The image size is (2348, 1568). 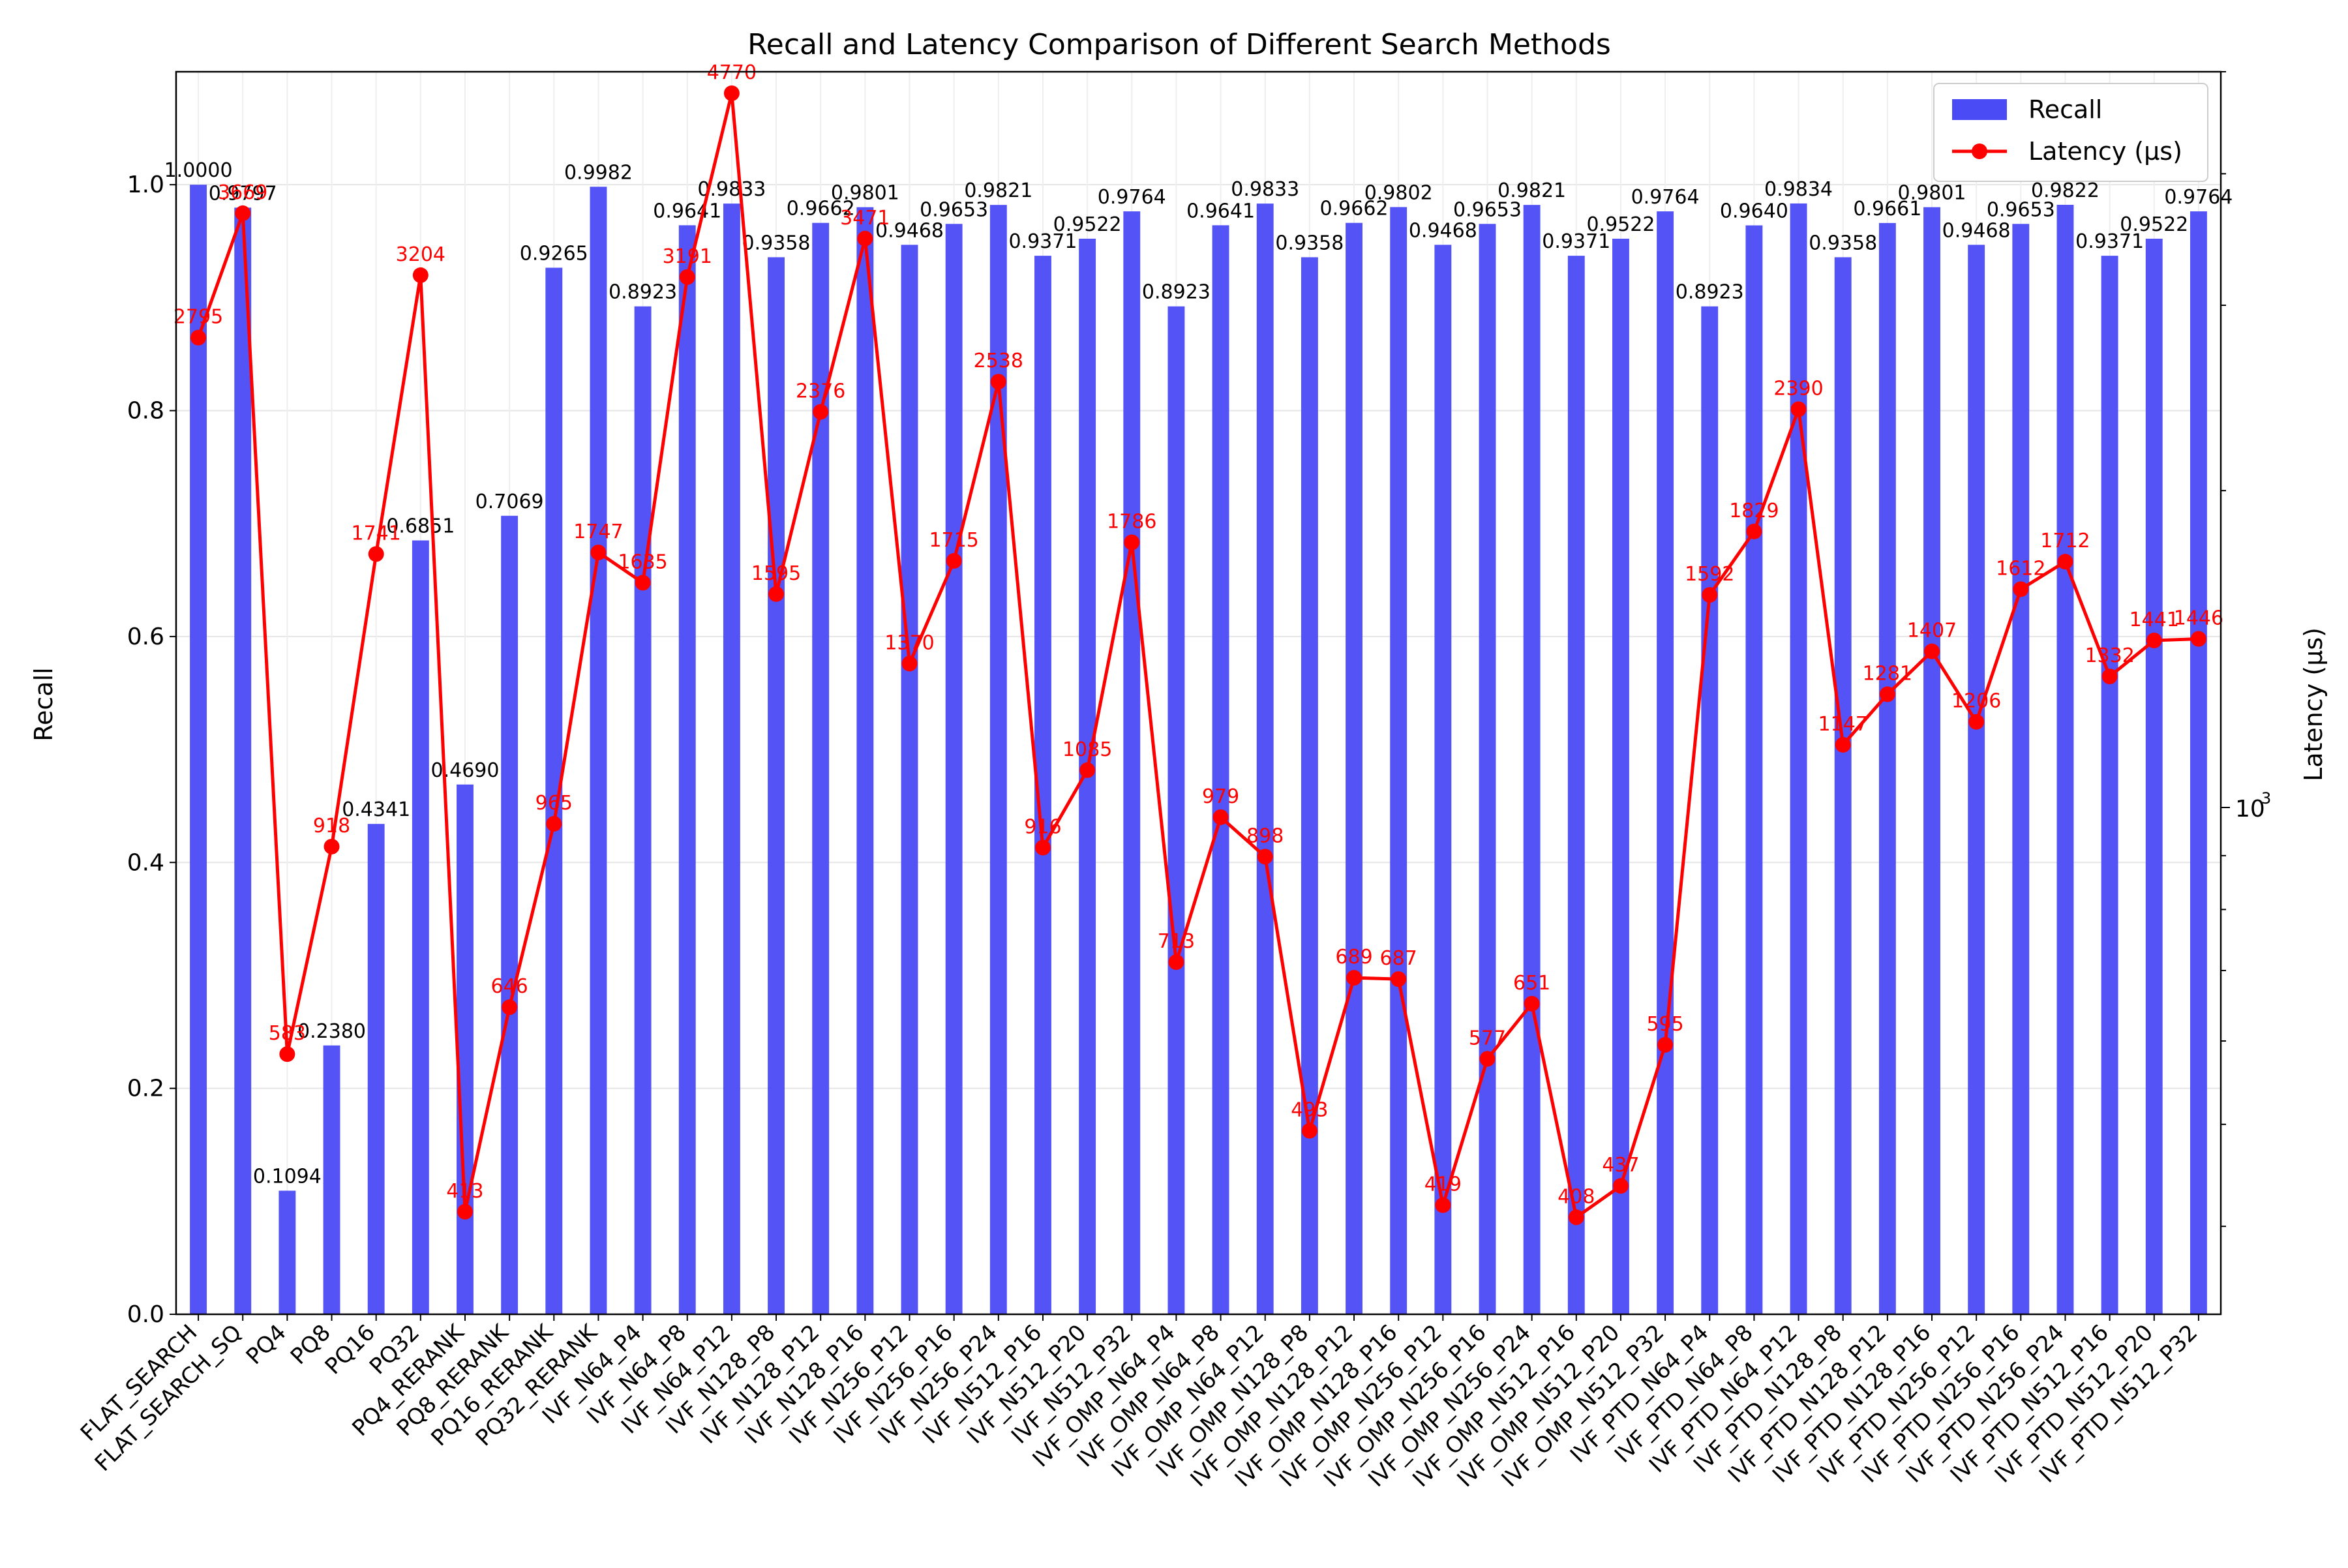 What do you see at coordinates (1177, 941) in the screenshot?
I see `latency-value-label: 713` at bounding box center [1177, 941].